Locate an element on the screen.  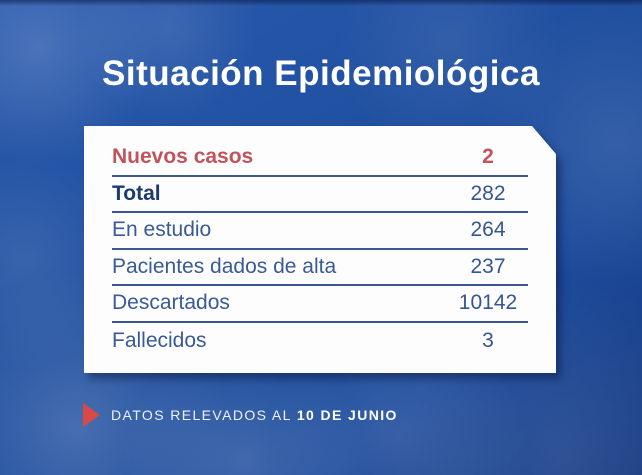
row-value: 282 is located at coordinates (488, 193).